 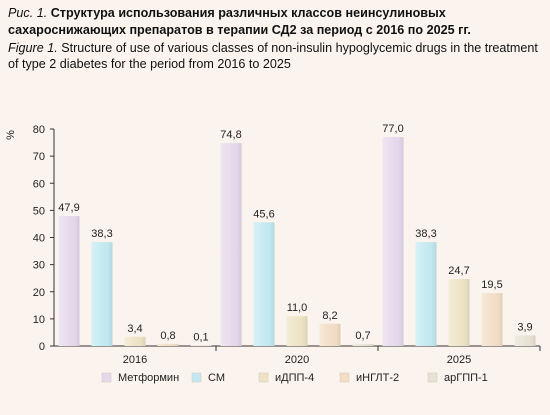 I want to click on legend-label: СМ, so click(x=216, y=378).